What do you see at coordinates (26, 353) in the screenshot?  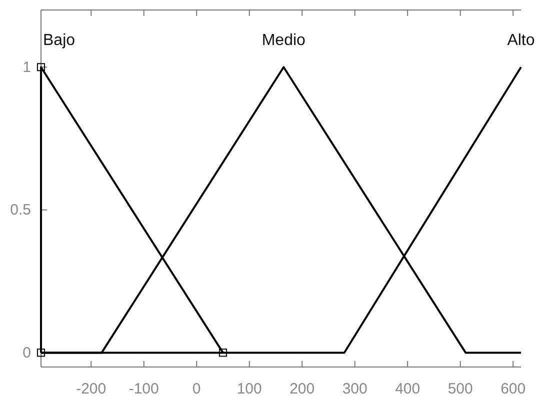 I see `y-tick-label: 0` at bounding box center [26, 353].